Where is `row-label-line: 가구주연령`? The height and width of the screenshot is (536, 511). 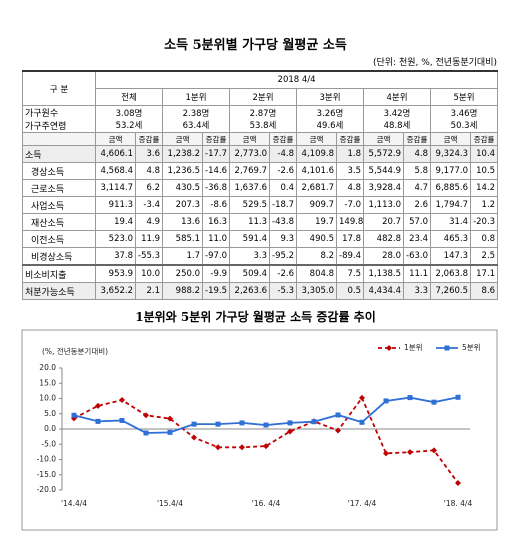
row-label-line: 가구주연령 is located at coordinates (46, 127).